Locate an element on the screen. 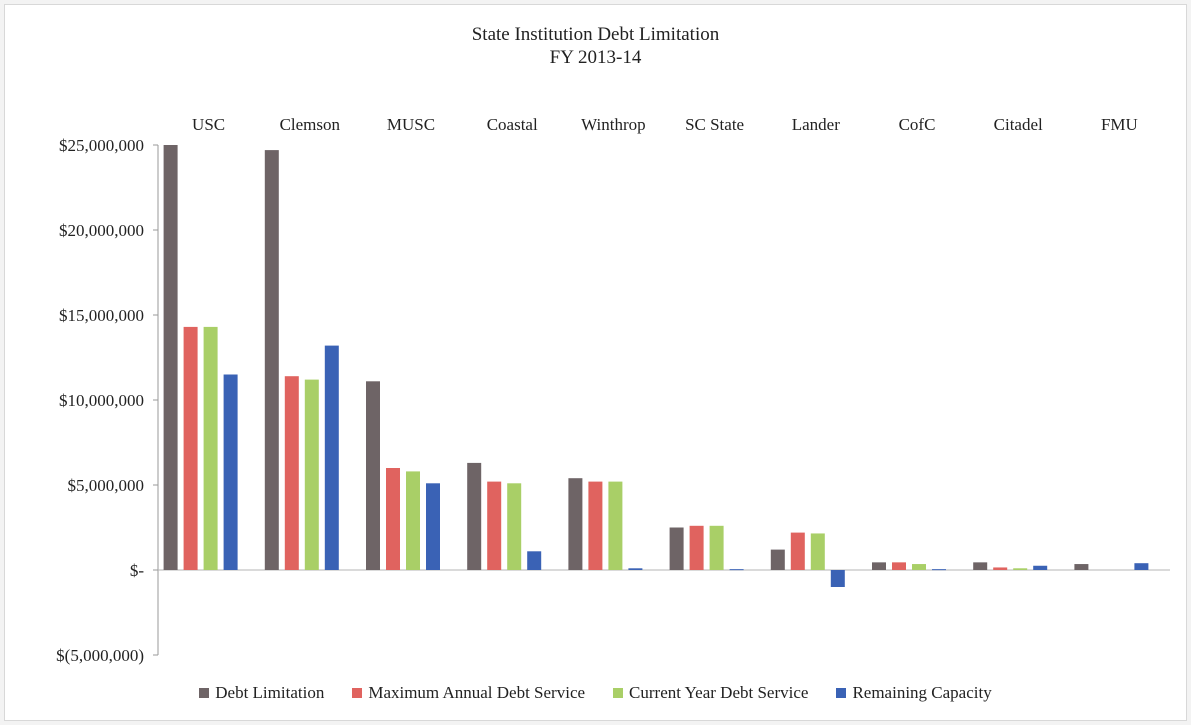  category-label: USC is located at coordinates (208, 124).